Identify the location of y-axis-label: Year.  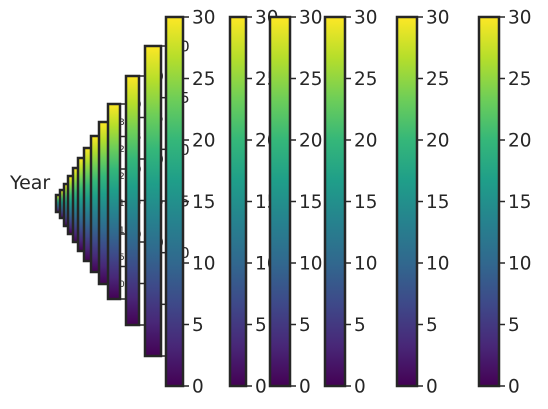
(30, 183).